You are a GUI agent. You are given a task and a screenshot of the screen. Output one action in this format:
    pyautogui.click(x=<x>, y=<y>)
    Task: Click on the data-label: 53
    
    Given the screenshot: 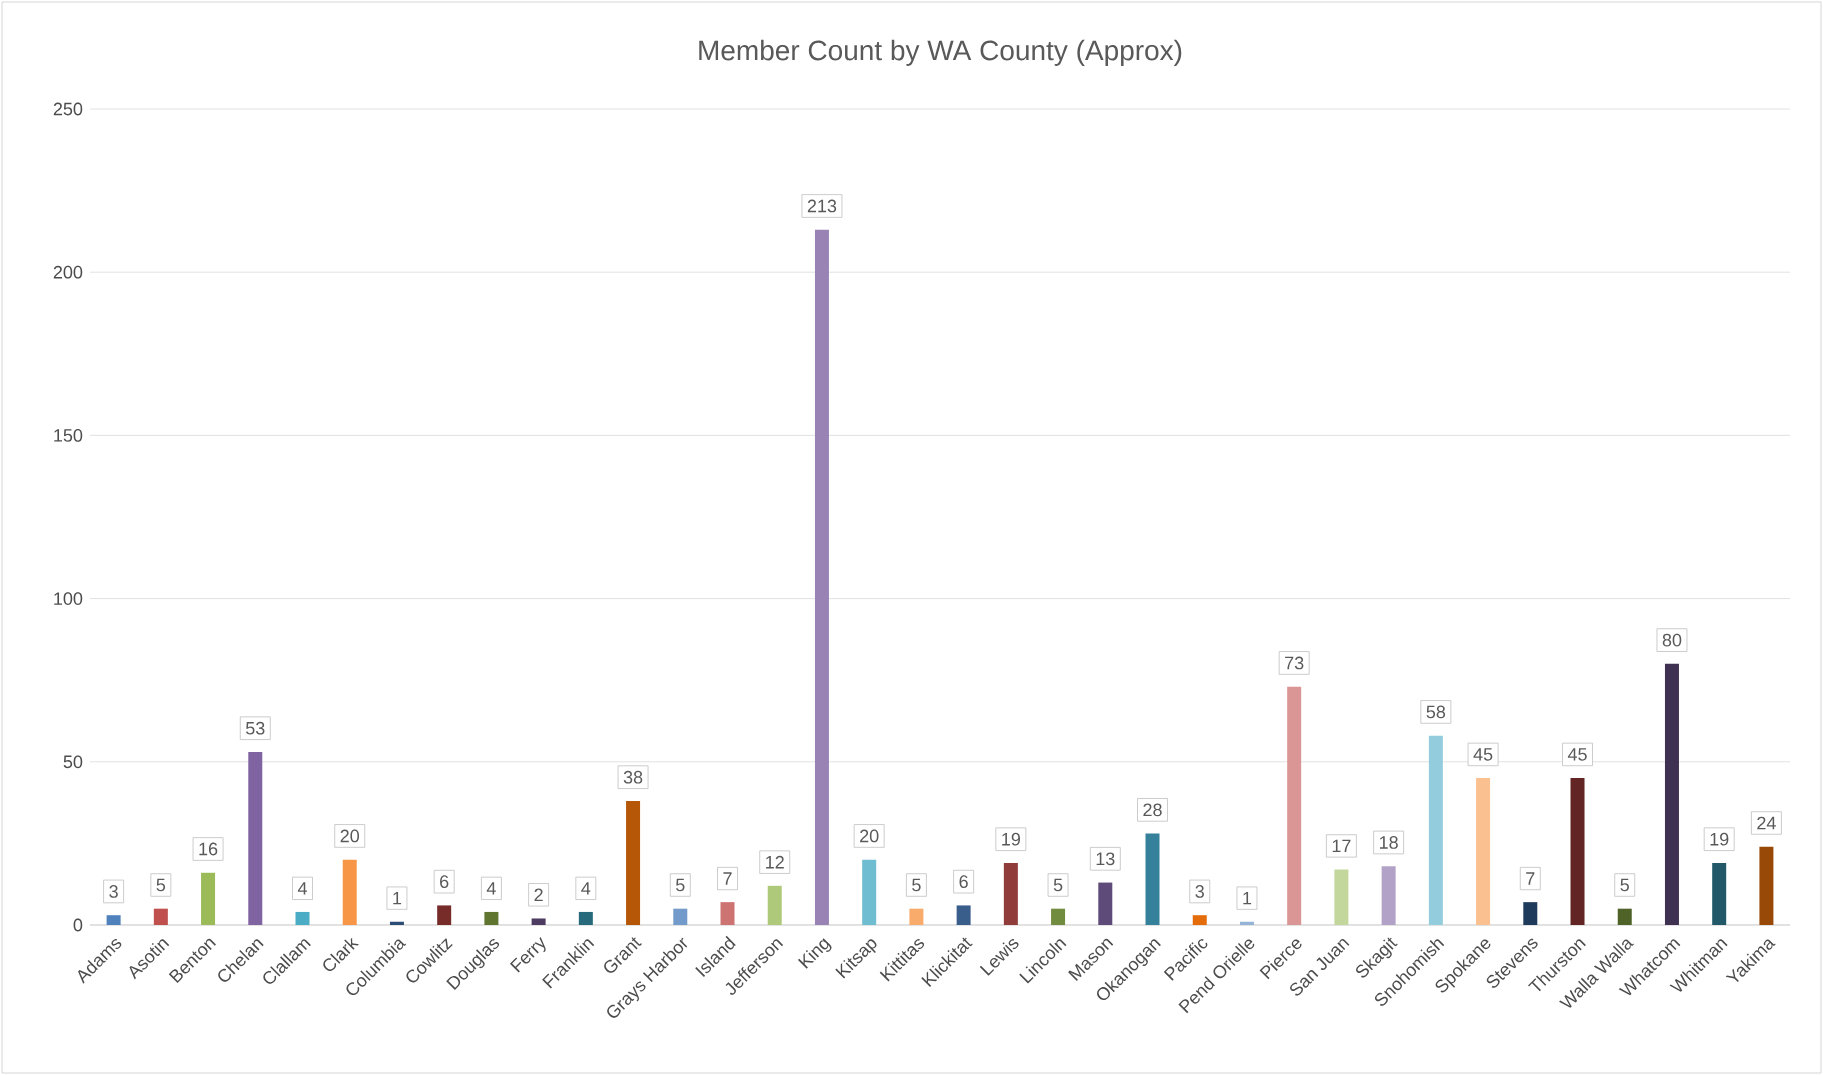 What is the action you would take?
    pyautogui.click(x=255, y=728)
    